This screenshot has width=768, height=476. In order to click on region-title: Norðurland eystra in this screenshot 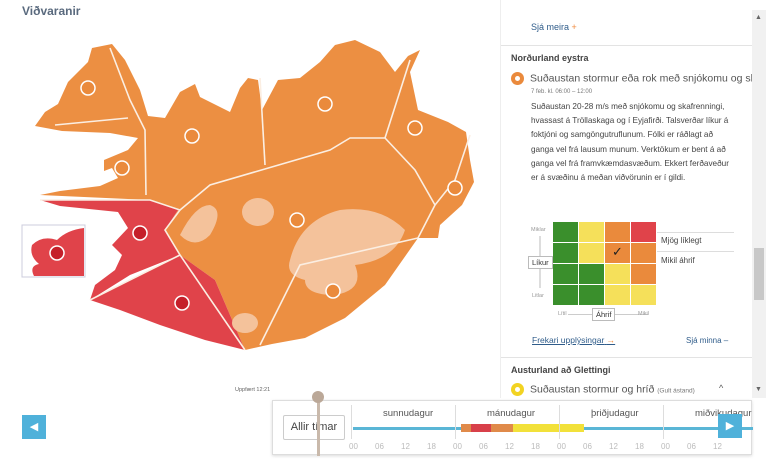, I will do `click(550, 58)`.